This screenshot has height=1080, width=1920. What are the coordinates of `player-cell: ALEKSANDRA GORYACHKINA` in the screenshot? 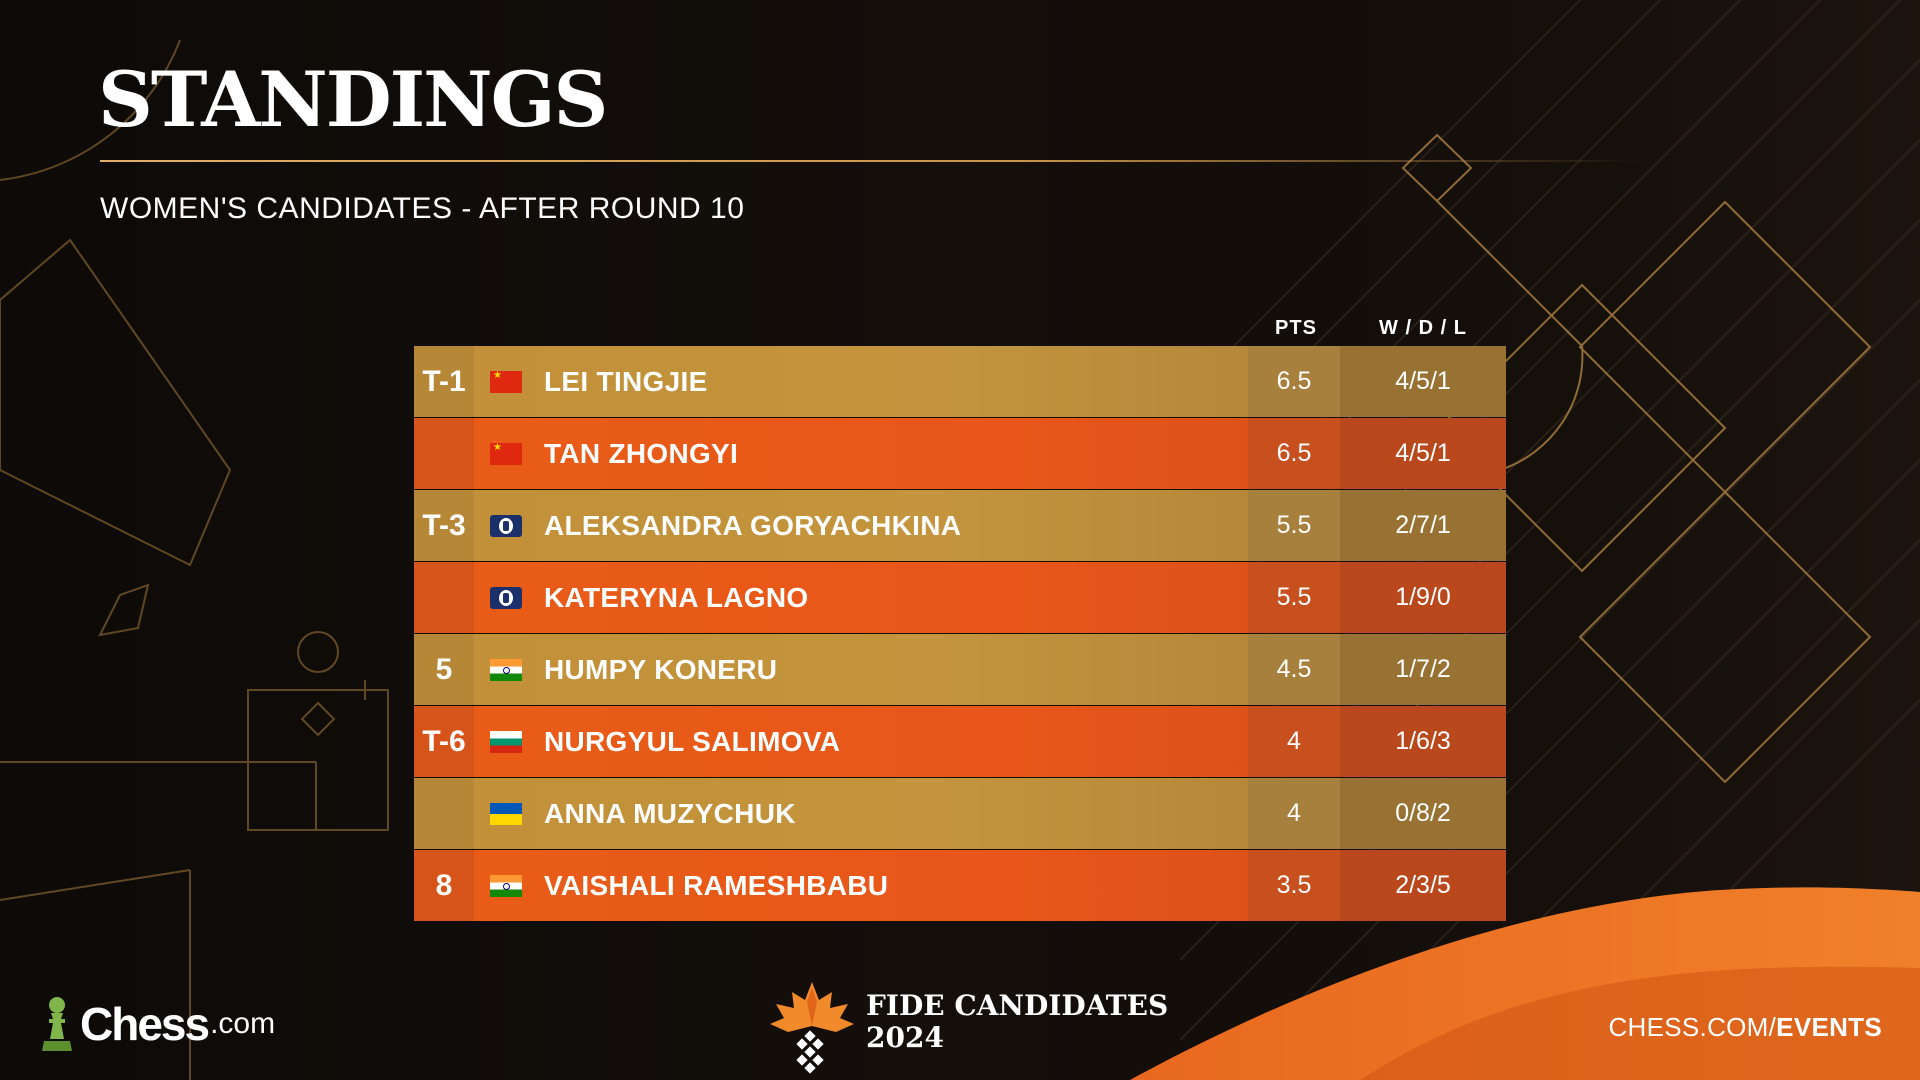 It's located at (861, 525).